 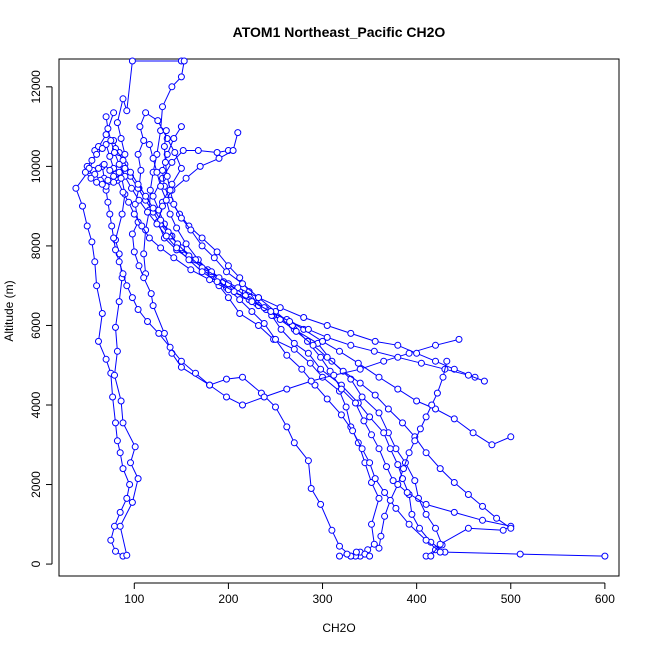 I want to click on y-tick-label: 2000, so click(x=36, y=484).